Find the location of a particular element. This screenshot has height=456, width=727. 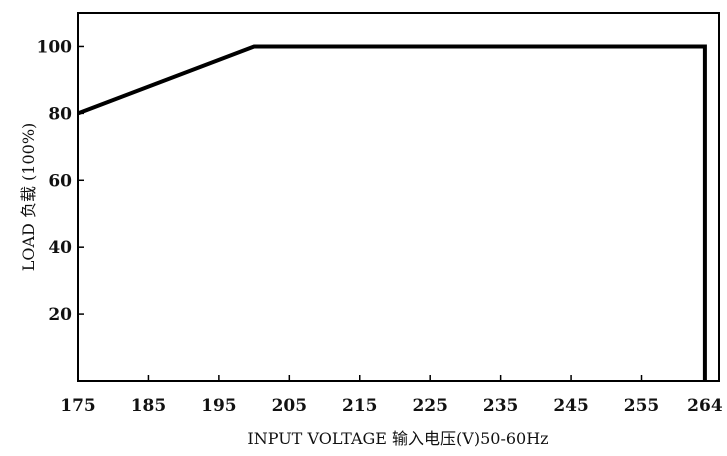

x-tick-label-5: 225 is located at coordinates (430, 406).